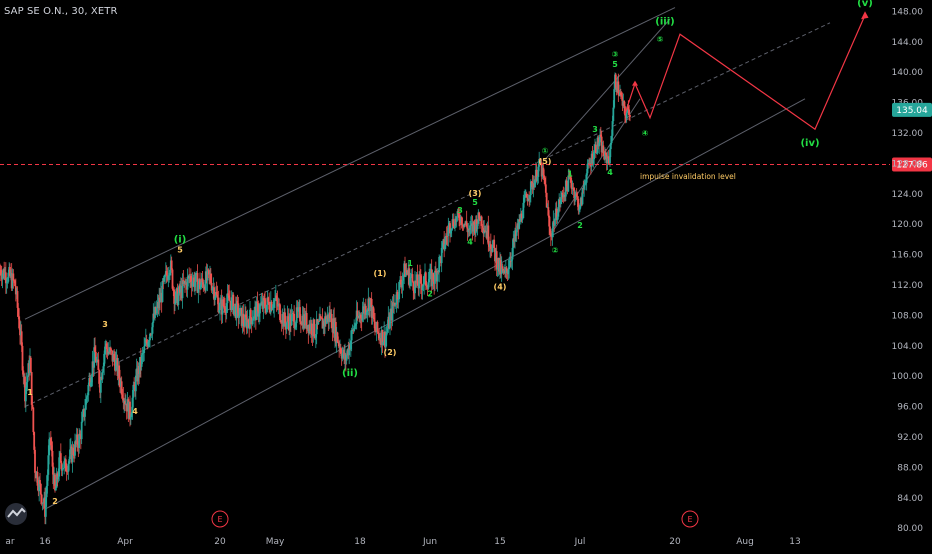  Describe the element at coordinates (688, 176) in the screenshot. I see `invalidation-note: impulse invalidation level` at that location.